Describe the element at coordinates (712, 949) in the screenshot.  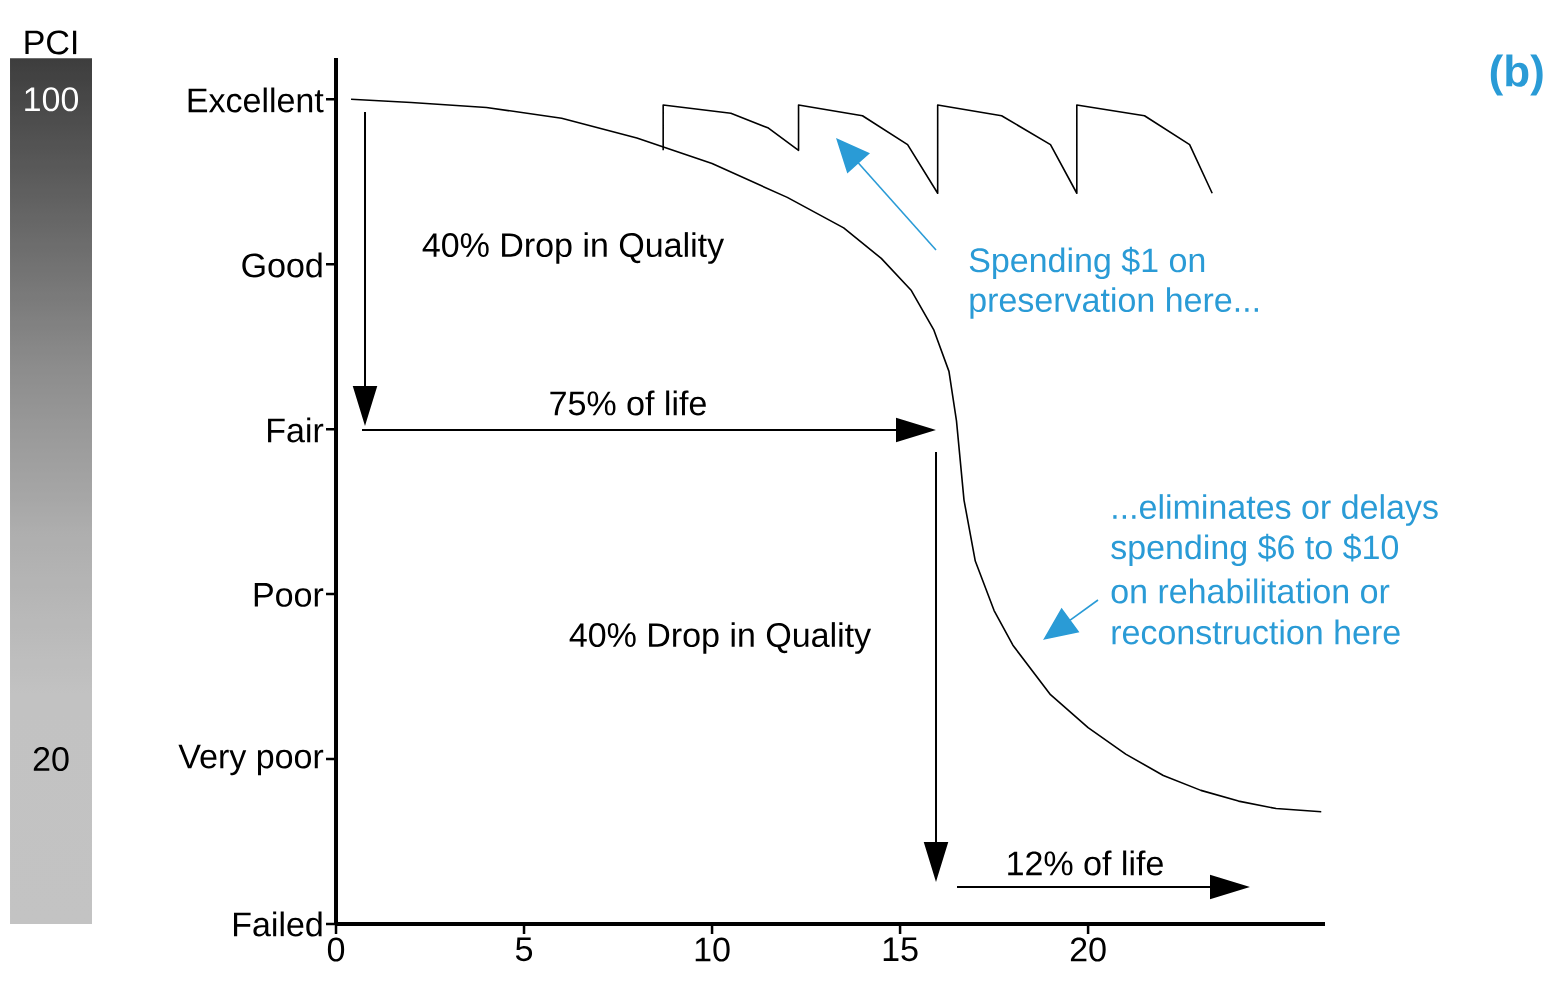
I see `x-tick-label: 10` at that location.